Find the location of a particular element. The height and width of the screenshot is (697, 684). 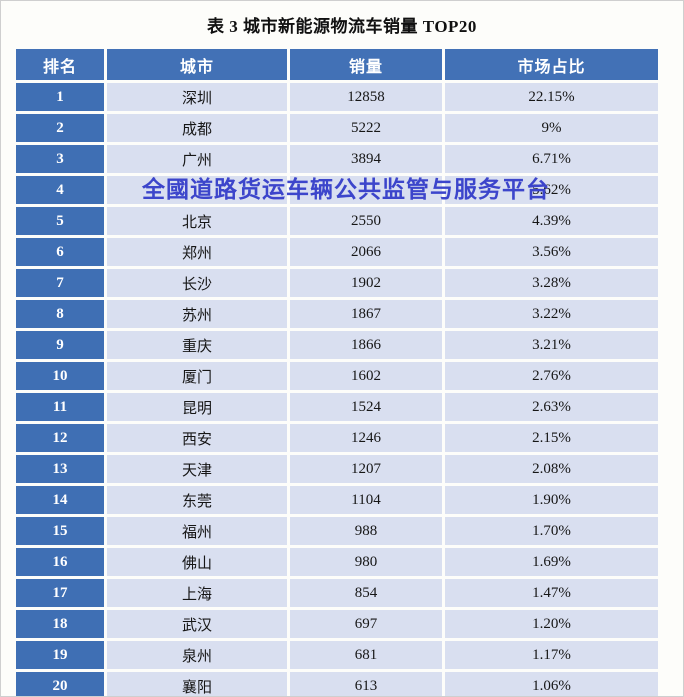

table-row: 5 北京 2550 4.39% is located at coordinates (337, 221).